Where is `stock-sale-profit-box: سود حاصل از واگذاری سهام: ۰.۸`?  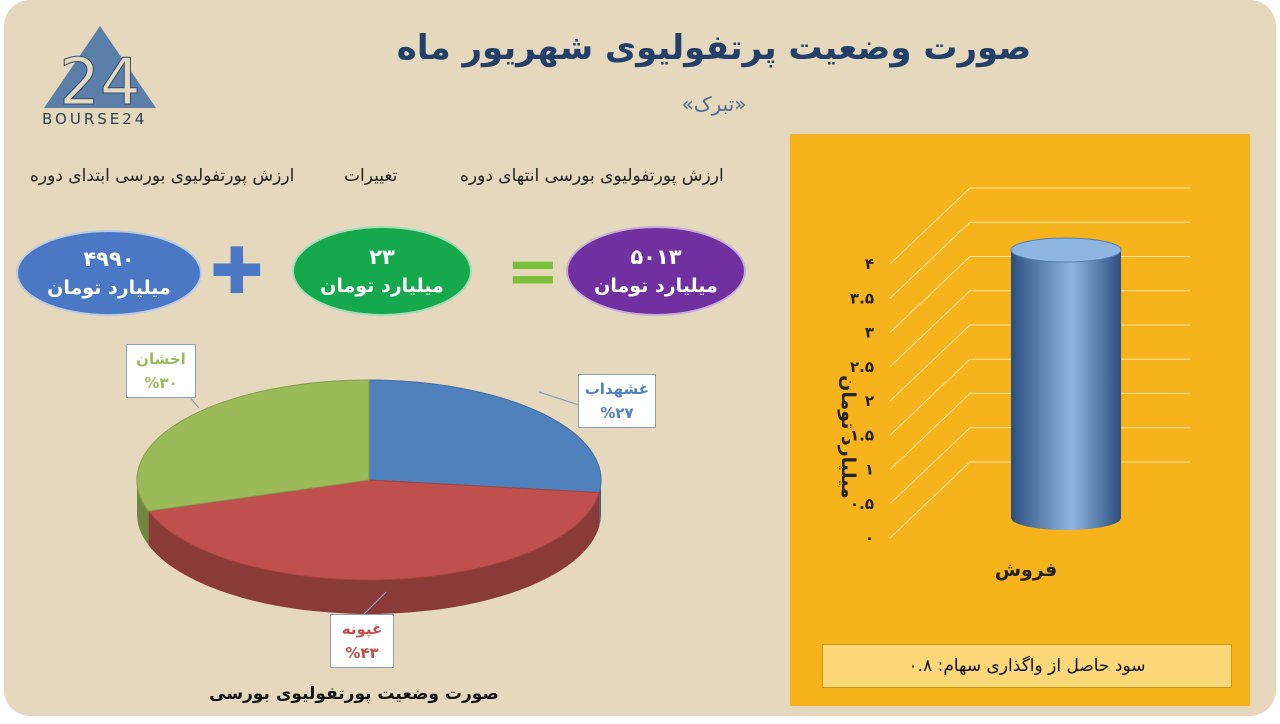
stock-sale-profit-box: سود حاصل از واگذاری سهام: ۰.۸ is located at coordinates (1027, 666).